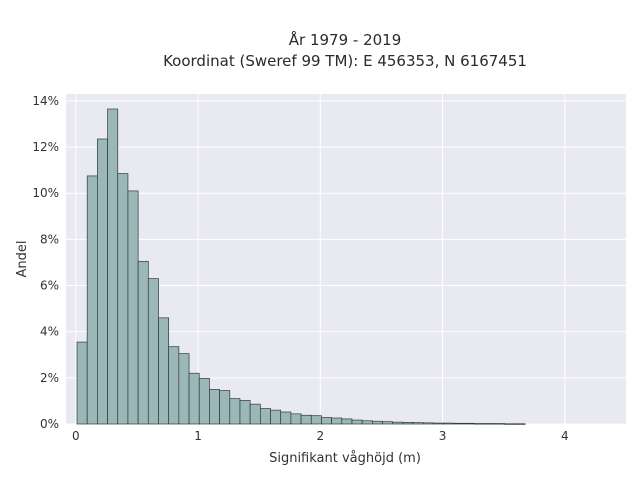  Describe the element at coordinates (345, 458) in the screenshot. I see `x-axis-label: Signifikant våghöjd (m)` at that location.